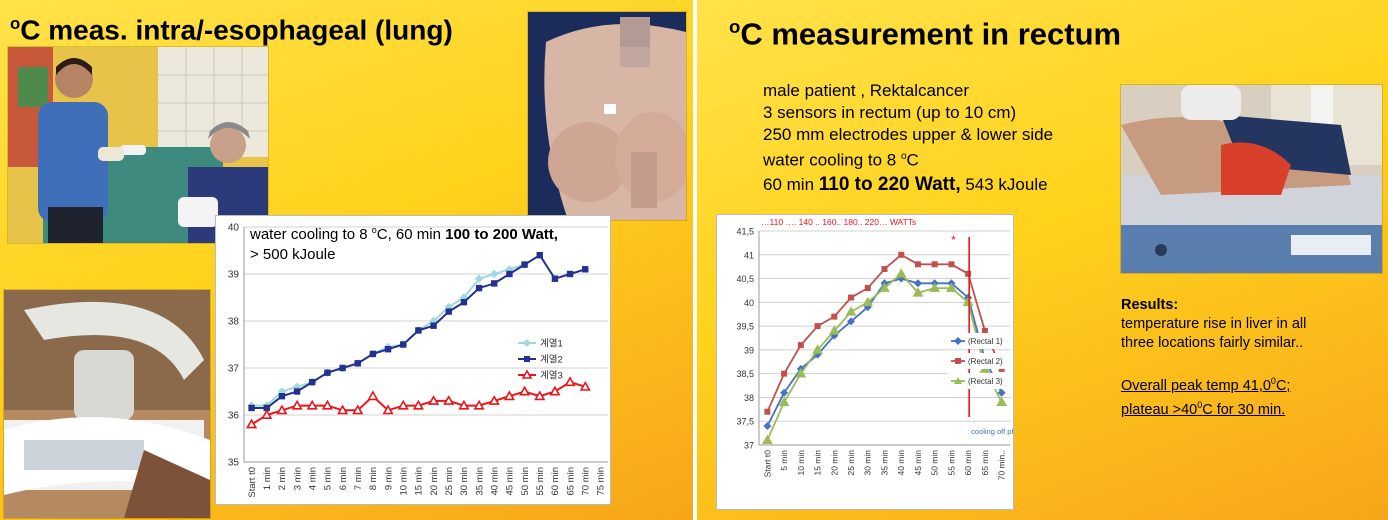 The image size is (1388, 520). I want to click on x-tick-label: 70 min, so click(586, 481).